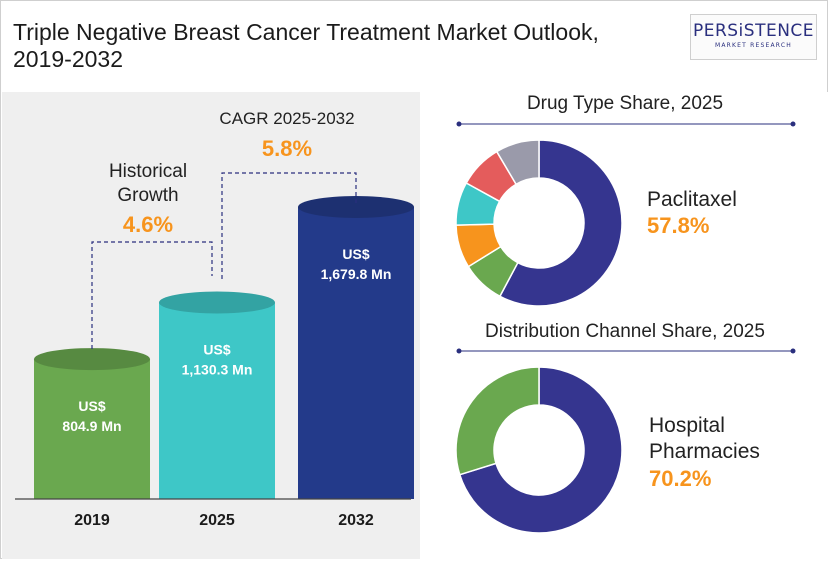 Image resolution: width=830 pixels, height=561 pixels. I want to click on drug-type-donut, so click(539, 223).